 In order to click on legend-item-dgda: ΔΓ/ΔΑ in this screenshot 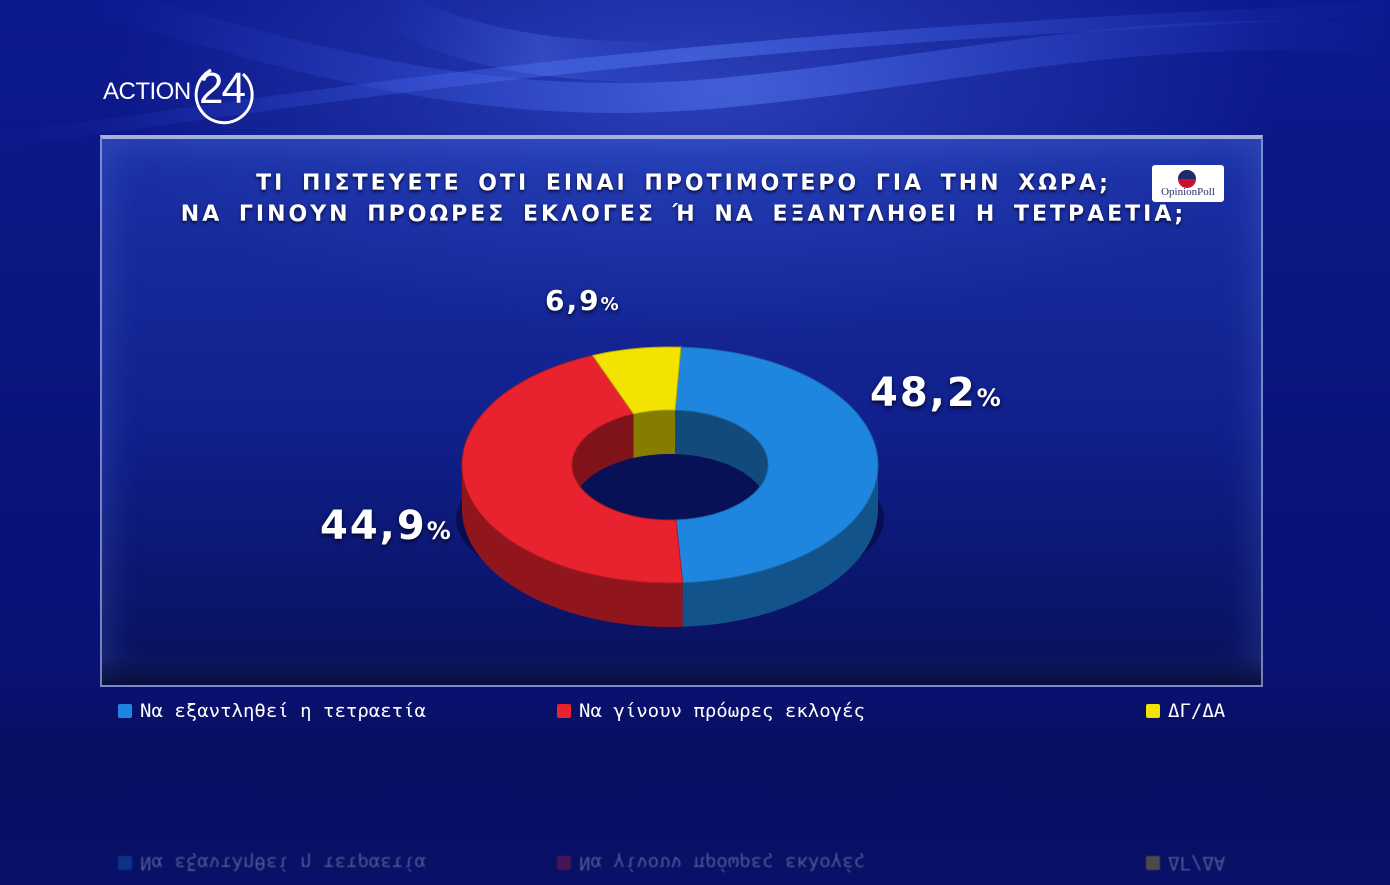, I will do `click(1185, 711)`.